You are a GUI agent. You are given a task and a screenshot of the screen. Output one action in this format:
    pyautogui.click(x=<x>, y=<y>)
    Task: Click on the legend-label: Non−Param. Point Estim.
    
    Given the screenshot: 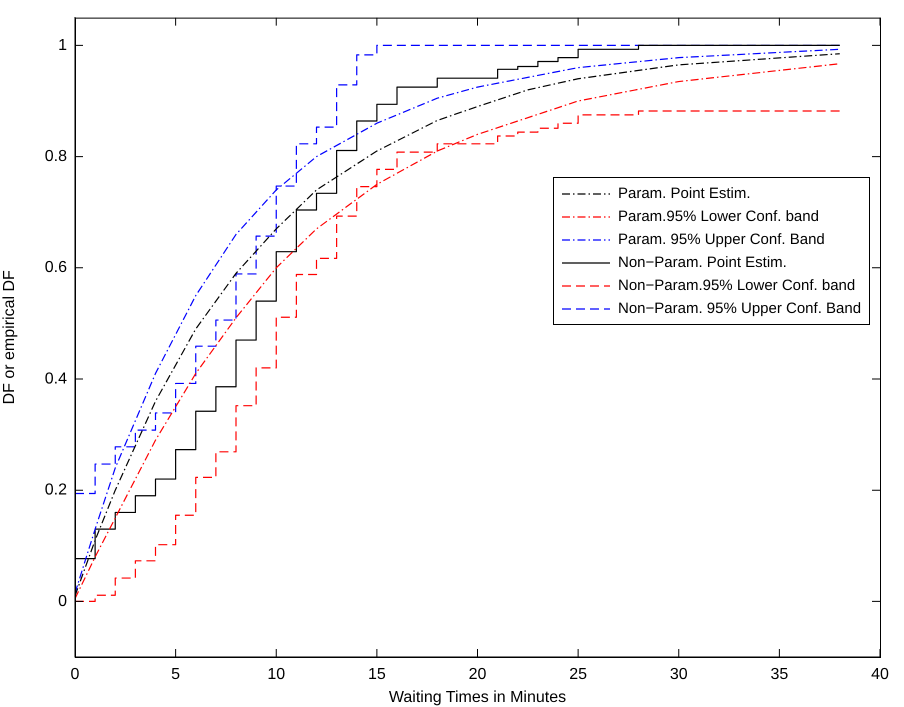 What is the action you would take?
    pyautogui.click(x=702, y=263)
    